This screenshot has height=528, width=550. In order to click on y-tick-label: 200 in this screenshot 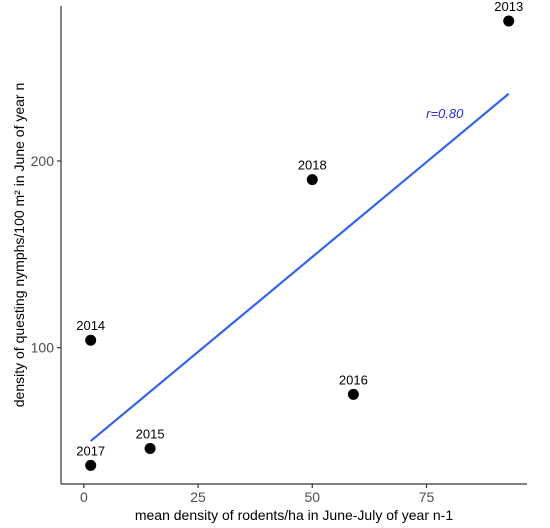, I will do `click(43, 161)`.